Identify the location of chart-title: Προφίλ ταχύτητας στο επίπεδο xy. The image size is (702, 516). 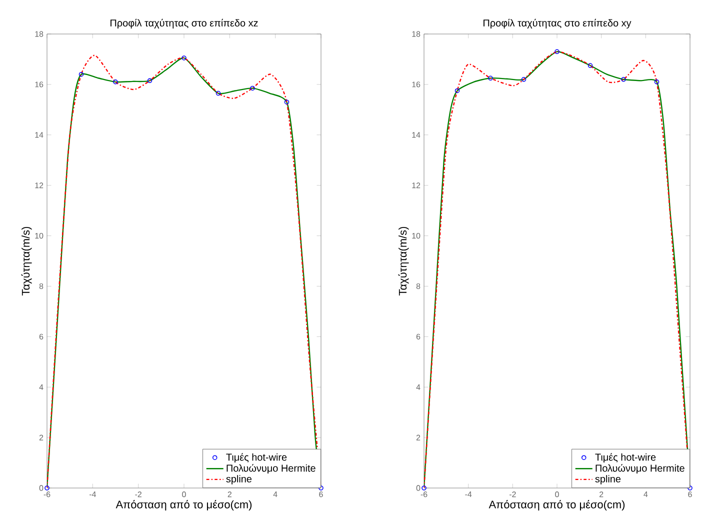
(558, 23).